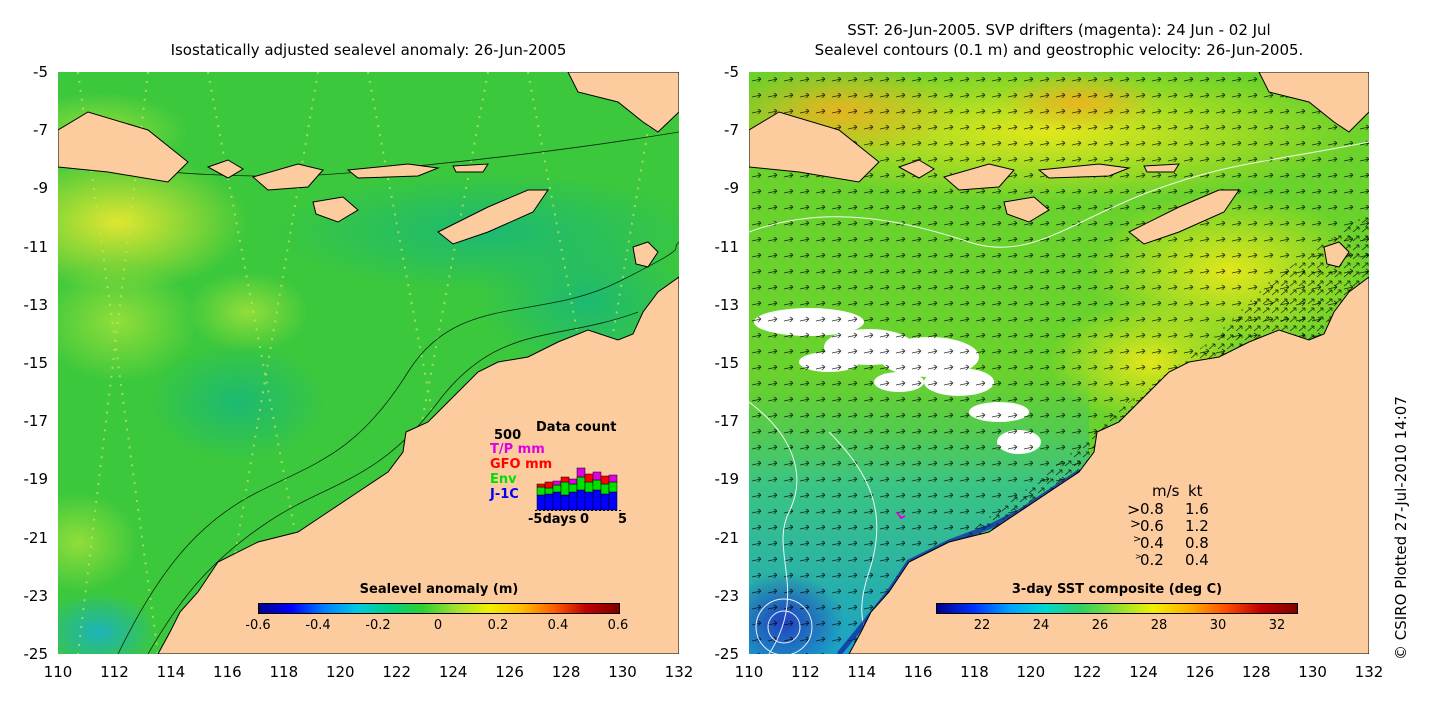  Describe the element at coordinates (171, 672) in the screenshot. I see `left-lon-tick-2: 114` at that location.